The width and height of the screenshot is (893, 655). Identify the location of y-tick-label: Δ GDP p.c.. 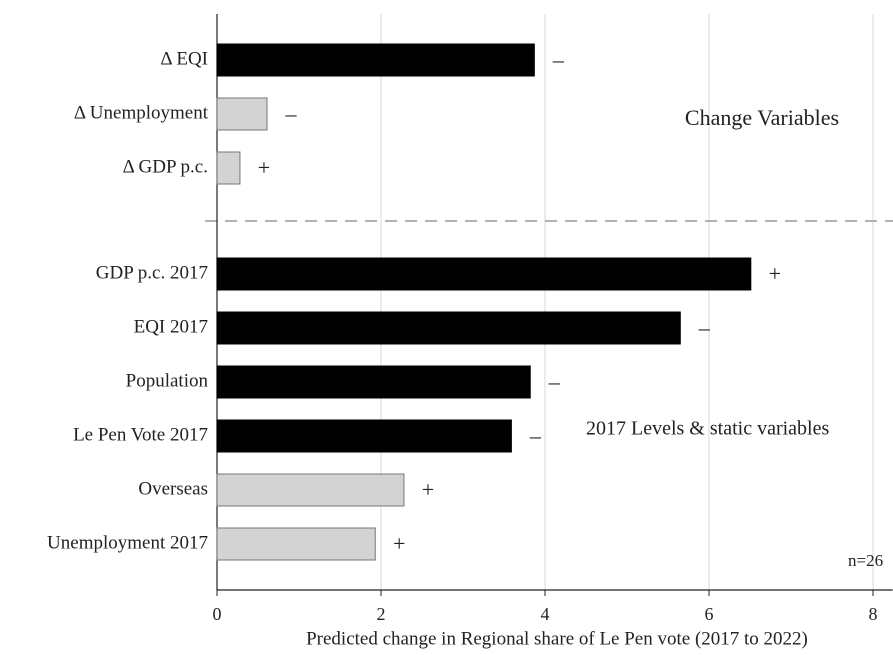
(165, 166).